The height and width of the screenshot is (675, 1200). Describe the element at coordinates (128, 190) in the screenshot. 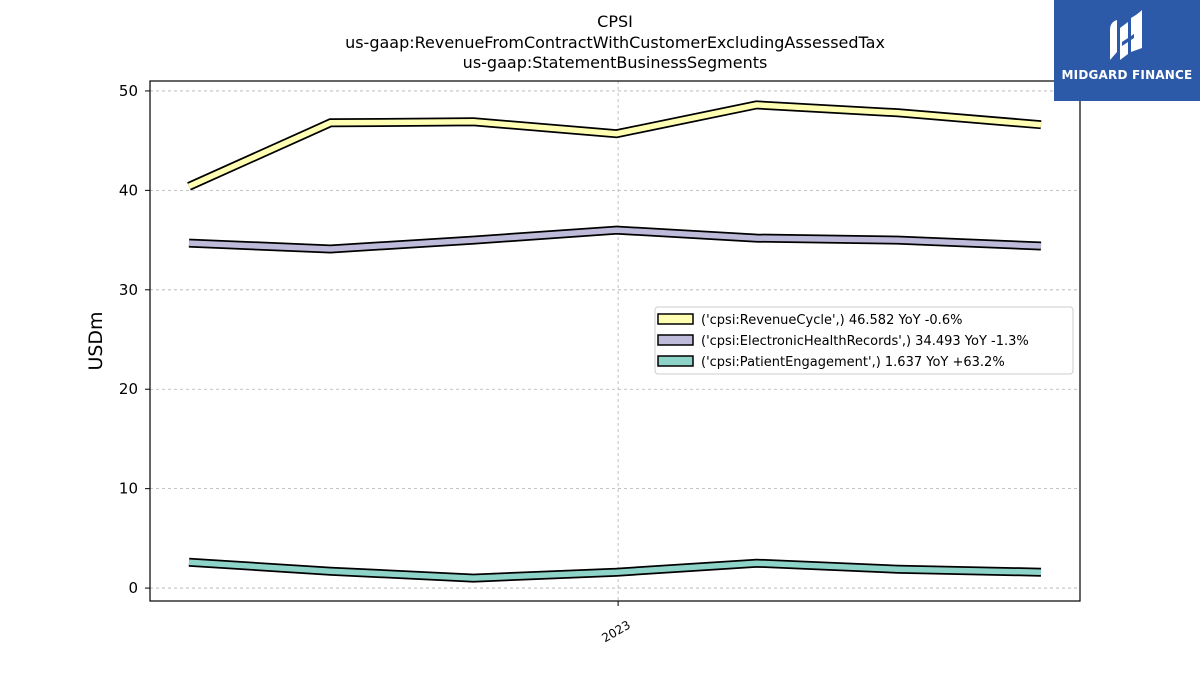

I see `y-tick-label: 40` at that location.